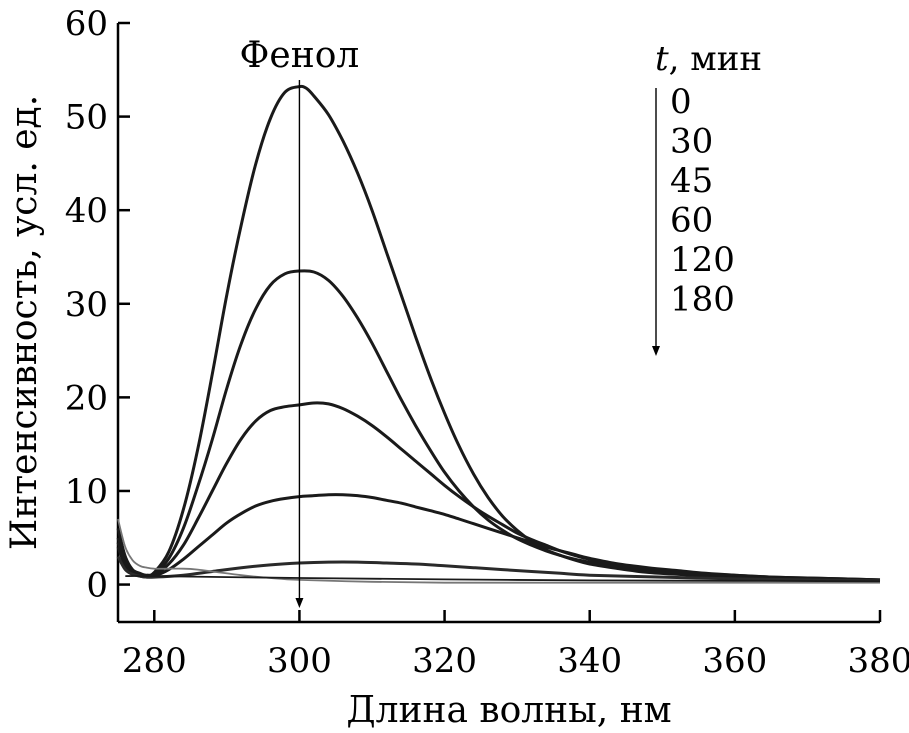  What do you see at coordinates (300, 55) in the screenshot?
I see `annotation-label: Фенол` at bounding box center [300, 55].